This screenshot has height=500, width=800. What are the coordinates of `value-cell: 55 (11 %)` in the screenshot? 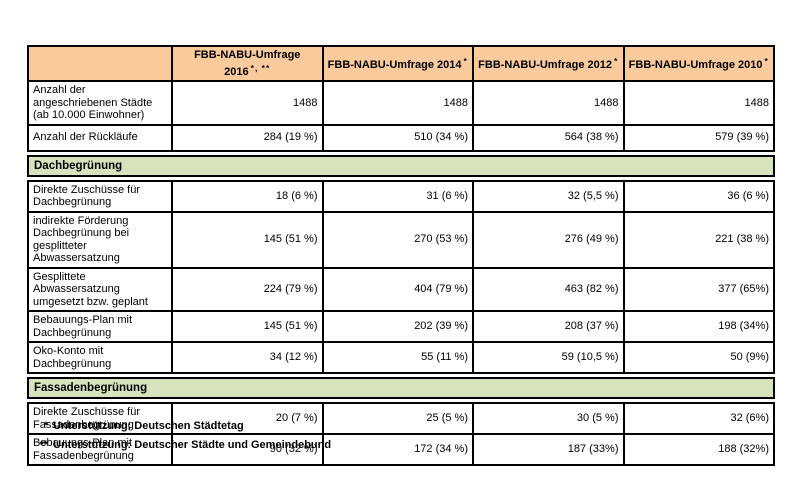 It's located at (397, 357).